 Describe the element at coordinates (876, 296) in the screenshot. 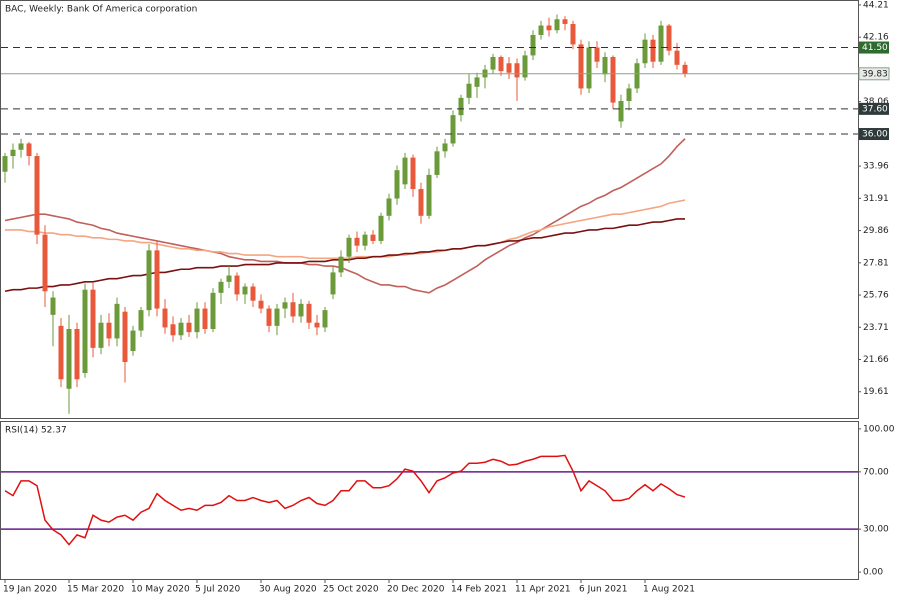

I see `y-tick-label: 25.76` at that location.